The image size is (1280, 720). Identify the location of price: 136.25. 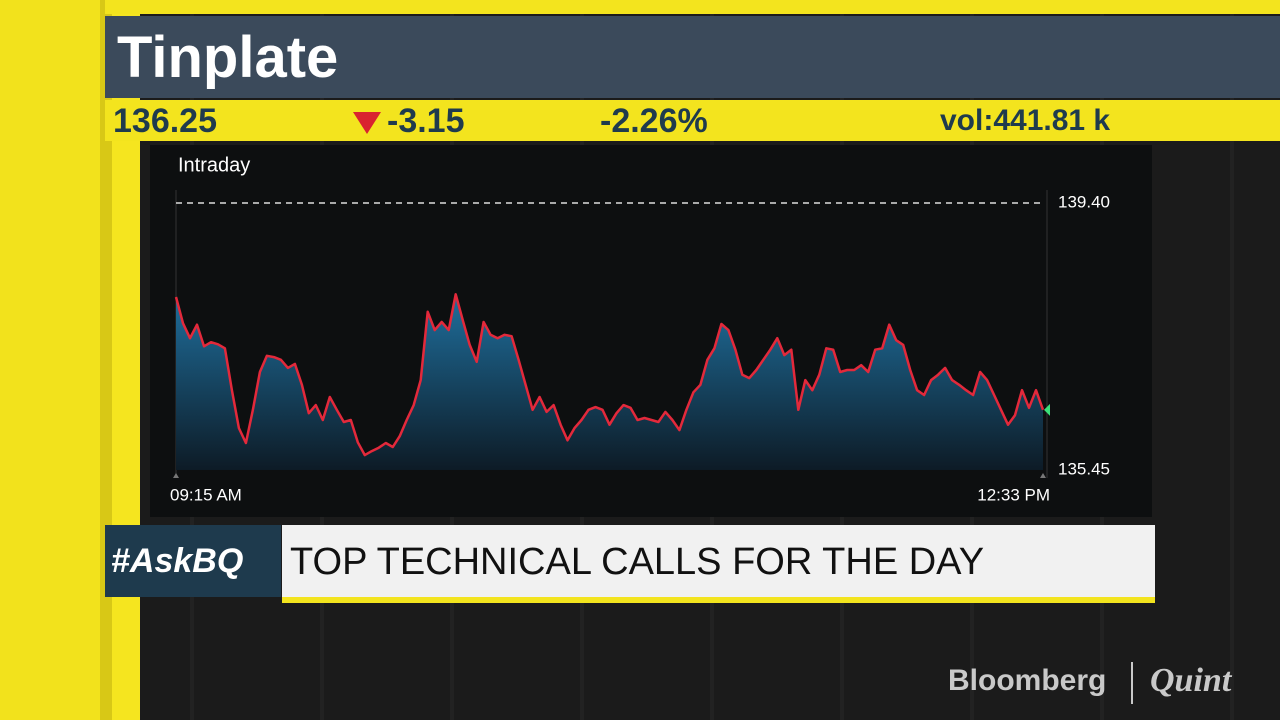
(165, 121).